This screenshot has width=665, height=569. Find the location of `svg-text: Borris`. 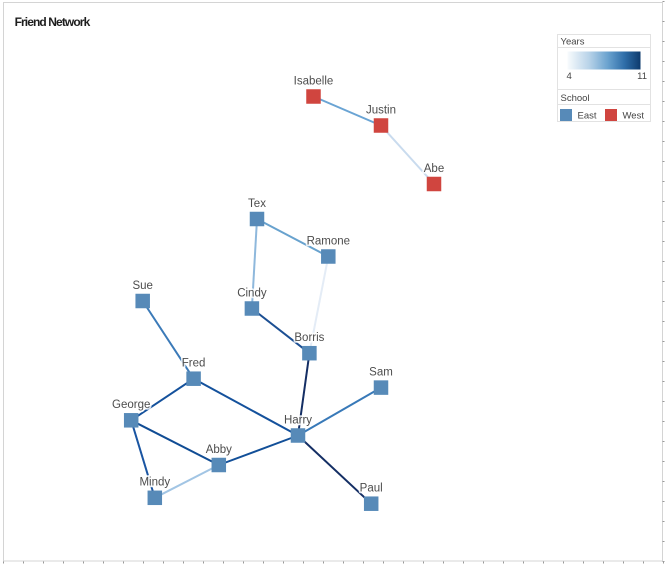

svg-text: Borris is located at coordinates (309, 338).